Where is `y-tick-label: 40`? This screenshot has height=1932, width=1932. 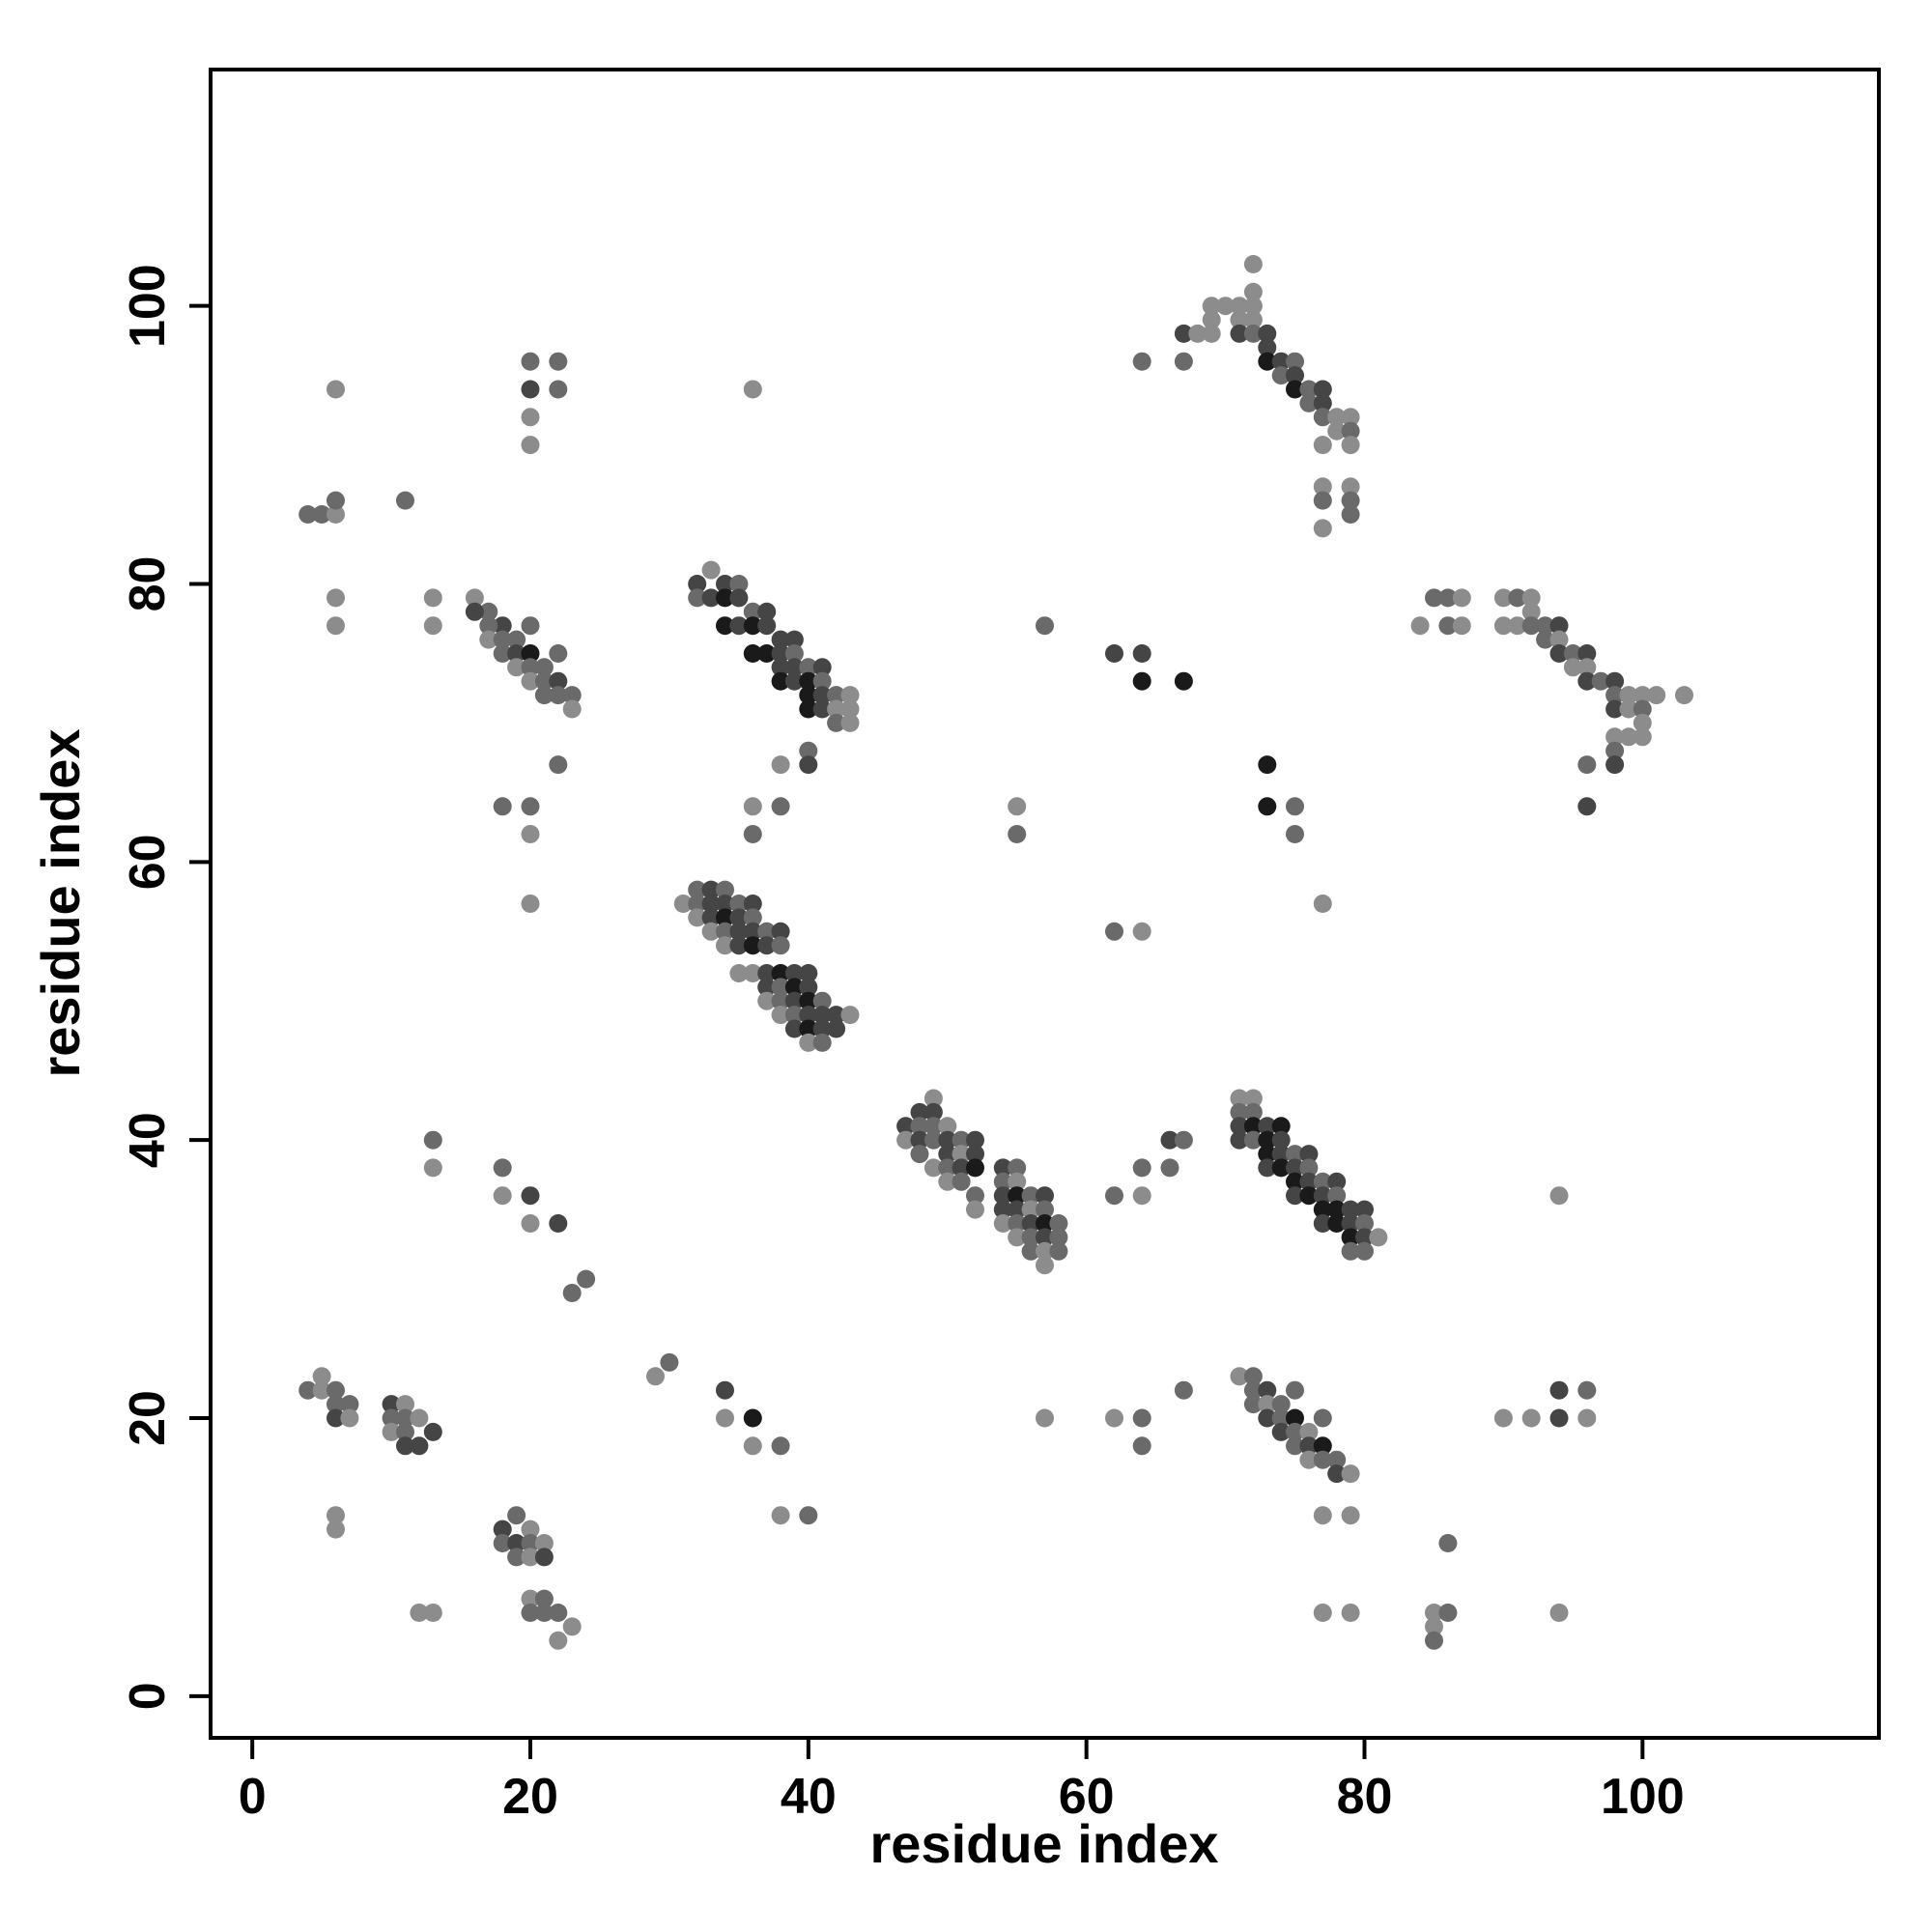
y-tick-label: 40 is located at coordinates (148, 1140).